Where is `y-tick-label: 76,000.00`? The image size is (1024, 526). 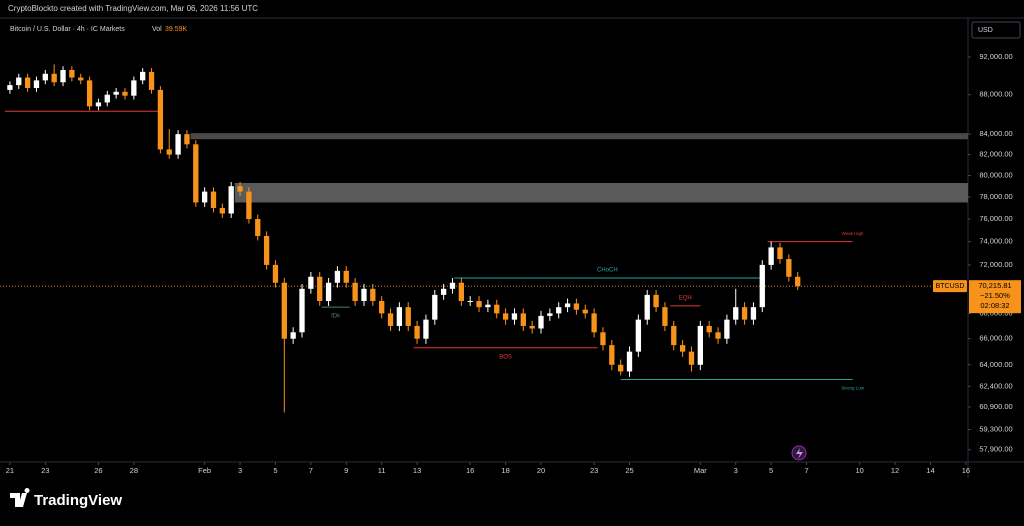 y-tick-label: 76,000.00 is located at coordinates (995, 218).